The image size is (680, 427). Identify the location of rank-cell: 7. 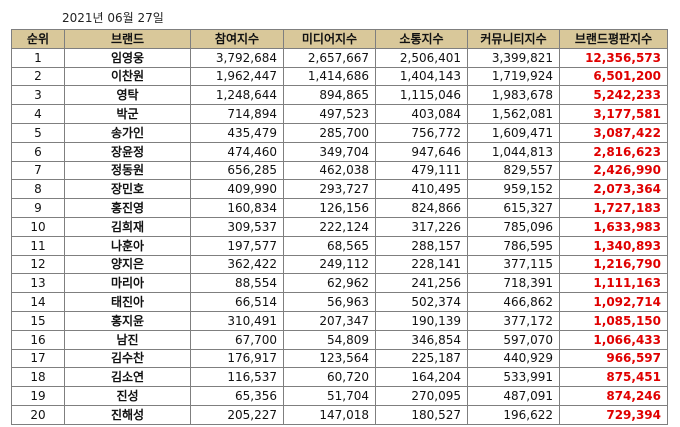
(38, 170).